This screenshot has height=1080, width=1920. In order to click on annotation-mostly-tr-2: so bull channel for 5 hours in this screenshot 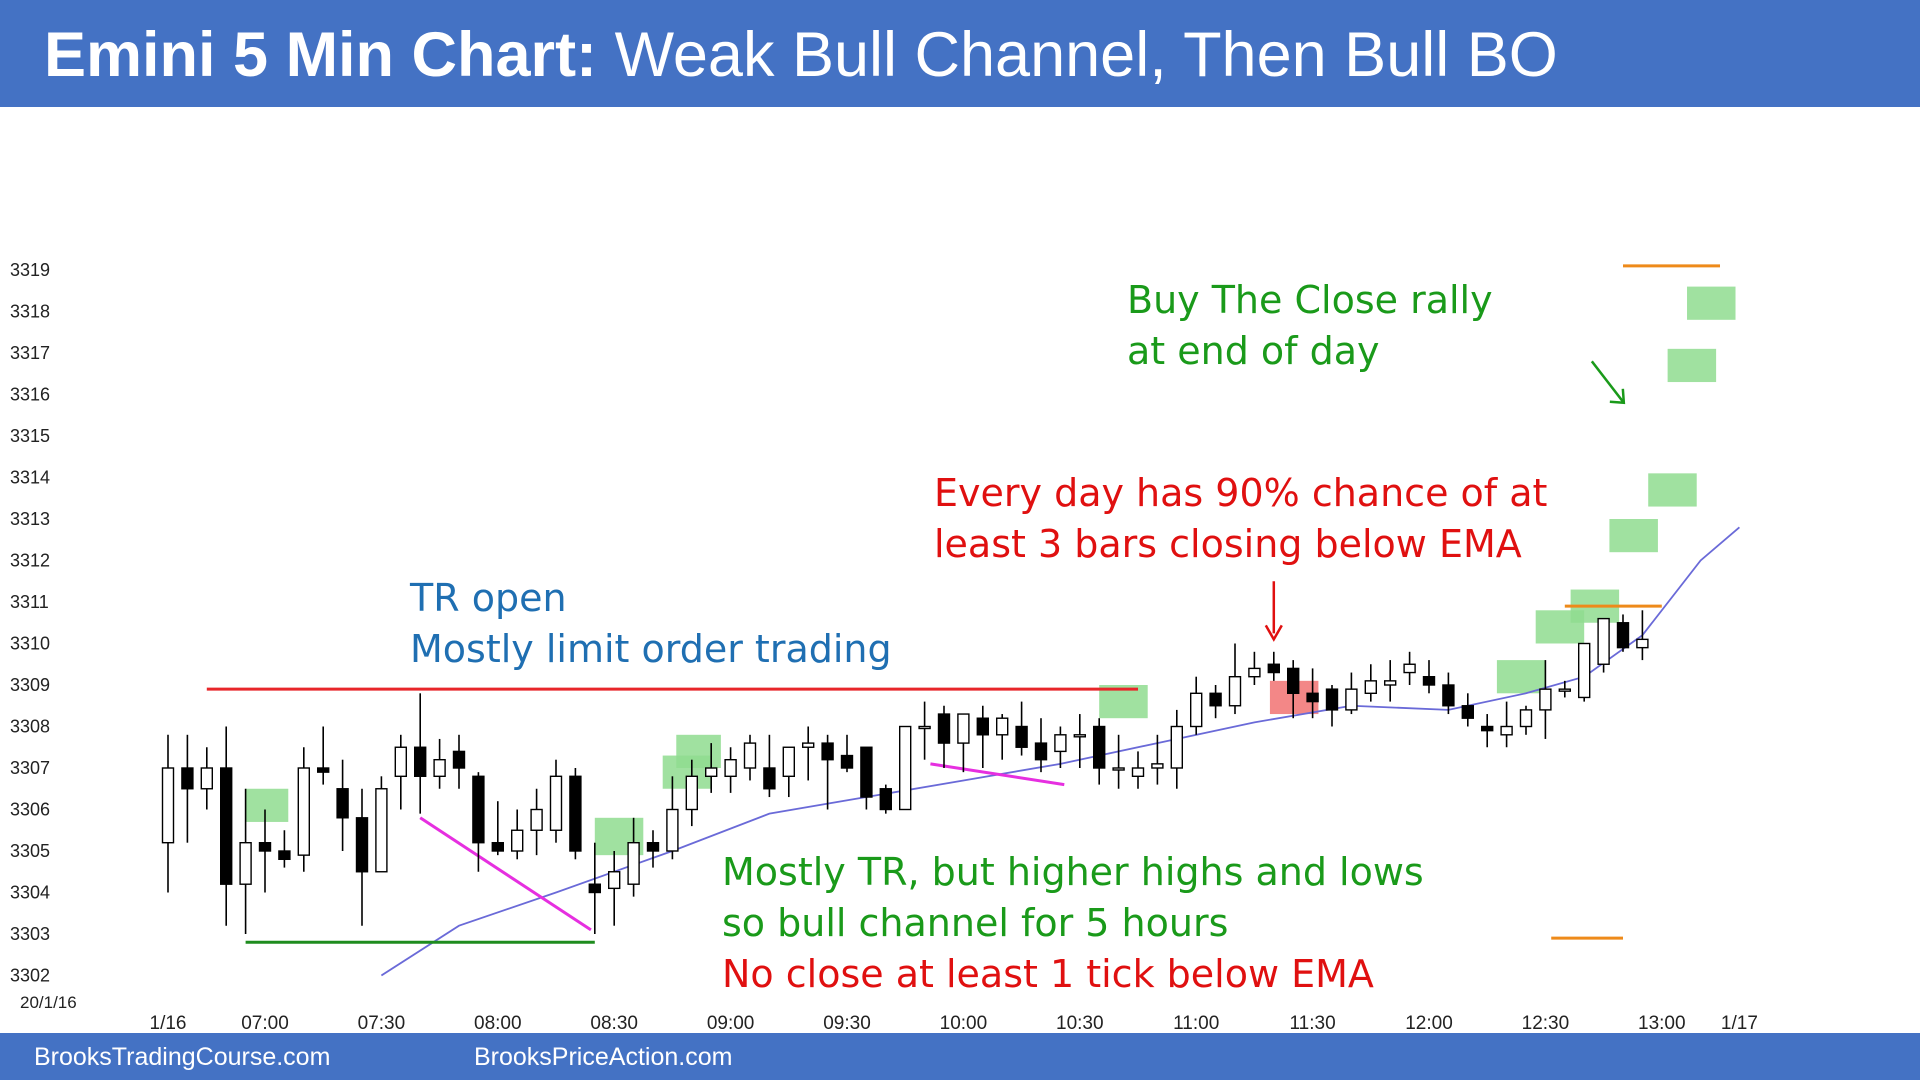, I will do `click(975, 923)`.